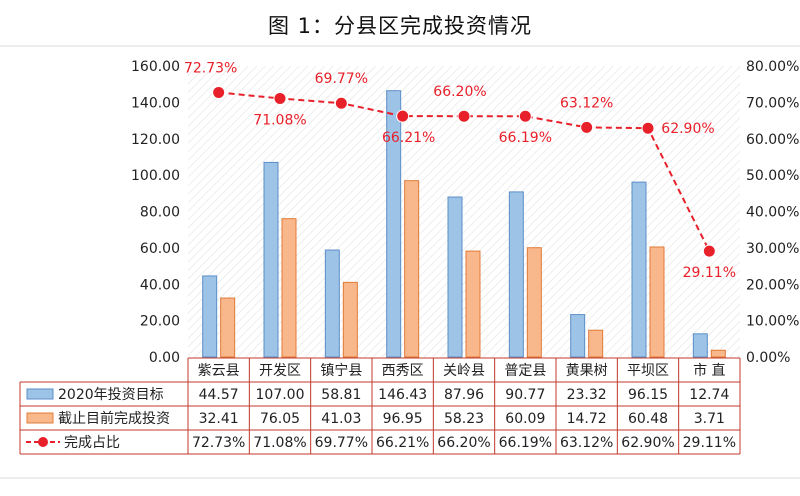  Describe the element at coordinates (772, 176) in the screenshot. I see `y-right-tick-label: 50.00%` at that location.